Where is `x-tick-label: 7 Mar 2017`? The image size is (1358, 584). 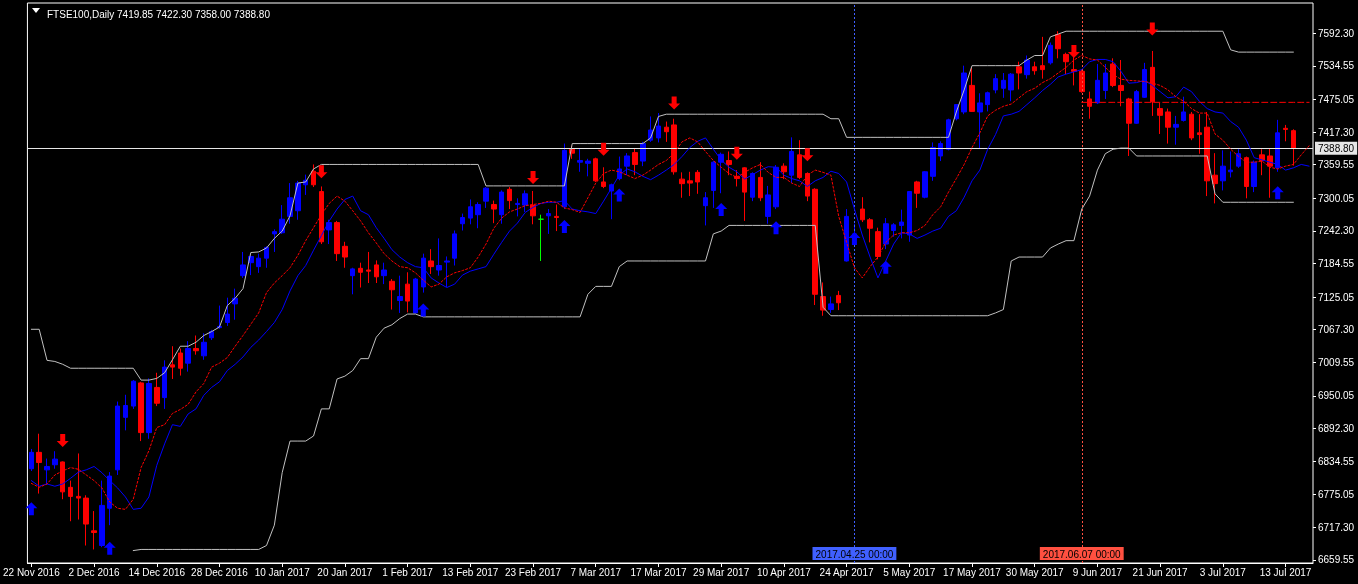 x-tick-label: 7 Mar 2017 is located at coordinates (596, 572).